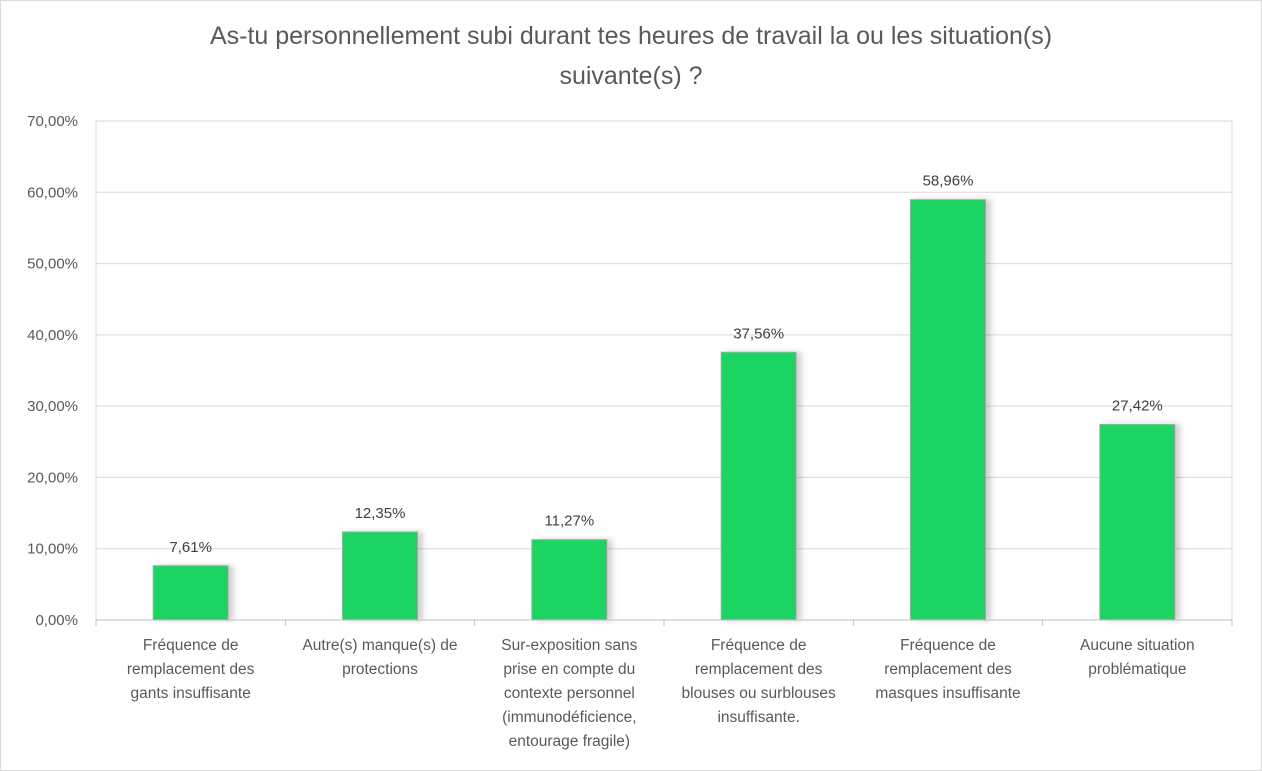 This screenshot has height=771, width=1262. I want to click on y-tick-label: 20,00%, so click(52, 477).